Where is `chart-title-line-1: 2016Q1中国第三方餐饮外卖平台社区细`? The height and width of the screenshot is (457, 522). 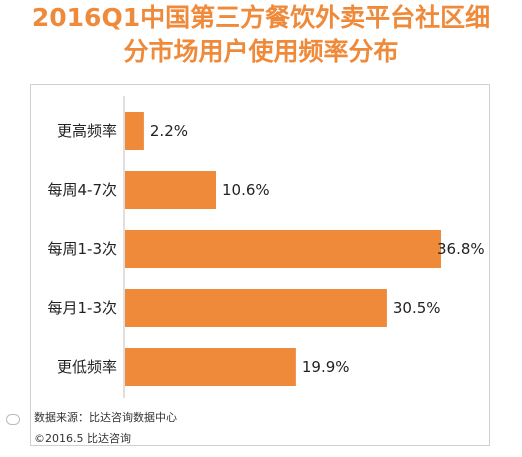
chart-title-line-1: 2016Q1中国第三方餐饮外卖平台社区细 is located at coordinates (261, 17).